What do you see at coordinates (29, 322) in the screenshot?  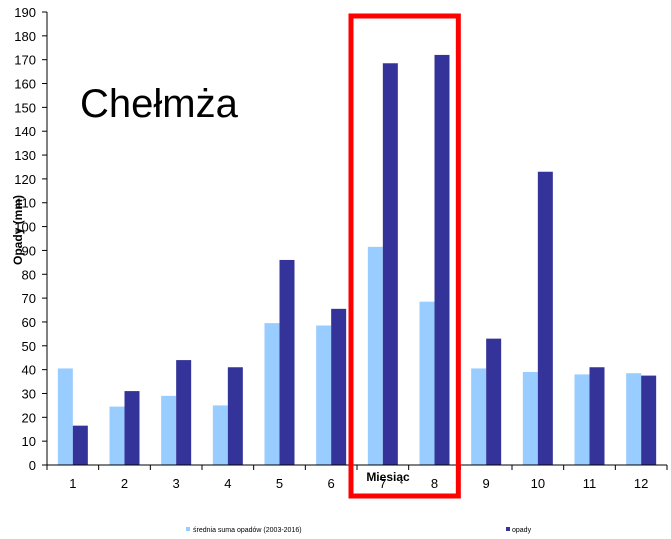 I see `y-tick-label: 60` at bounding box center [29, 322].